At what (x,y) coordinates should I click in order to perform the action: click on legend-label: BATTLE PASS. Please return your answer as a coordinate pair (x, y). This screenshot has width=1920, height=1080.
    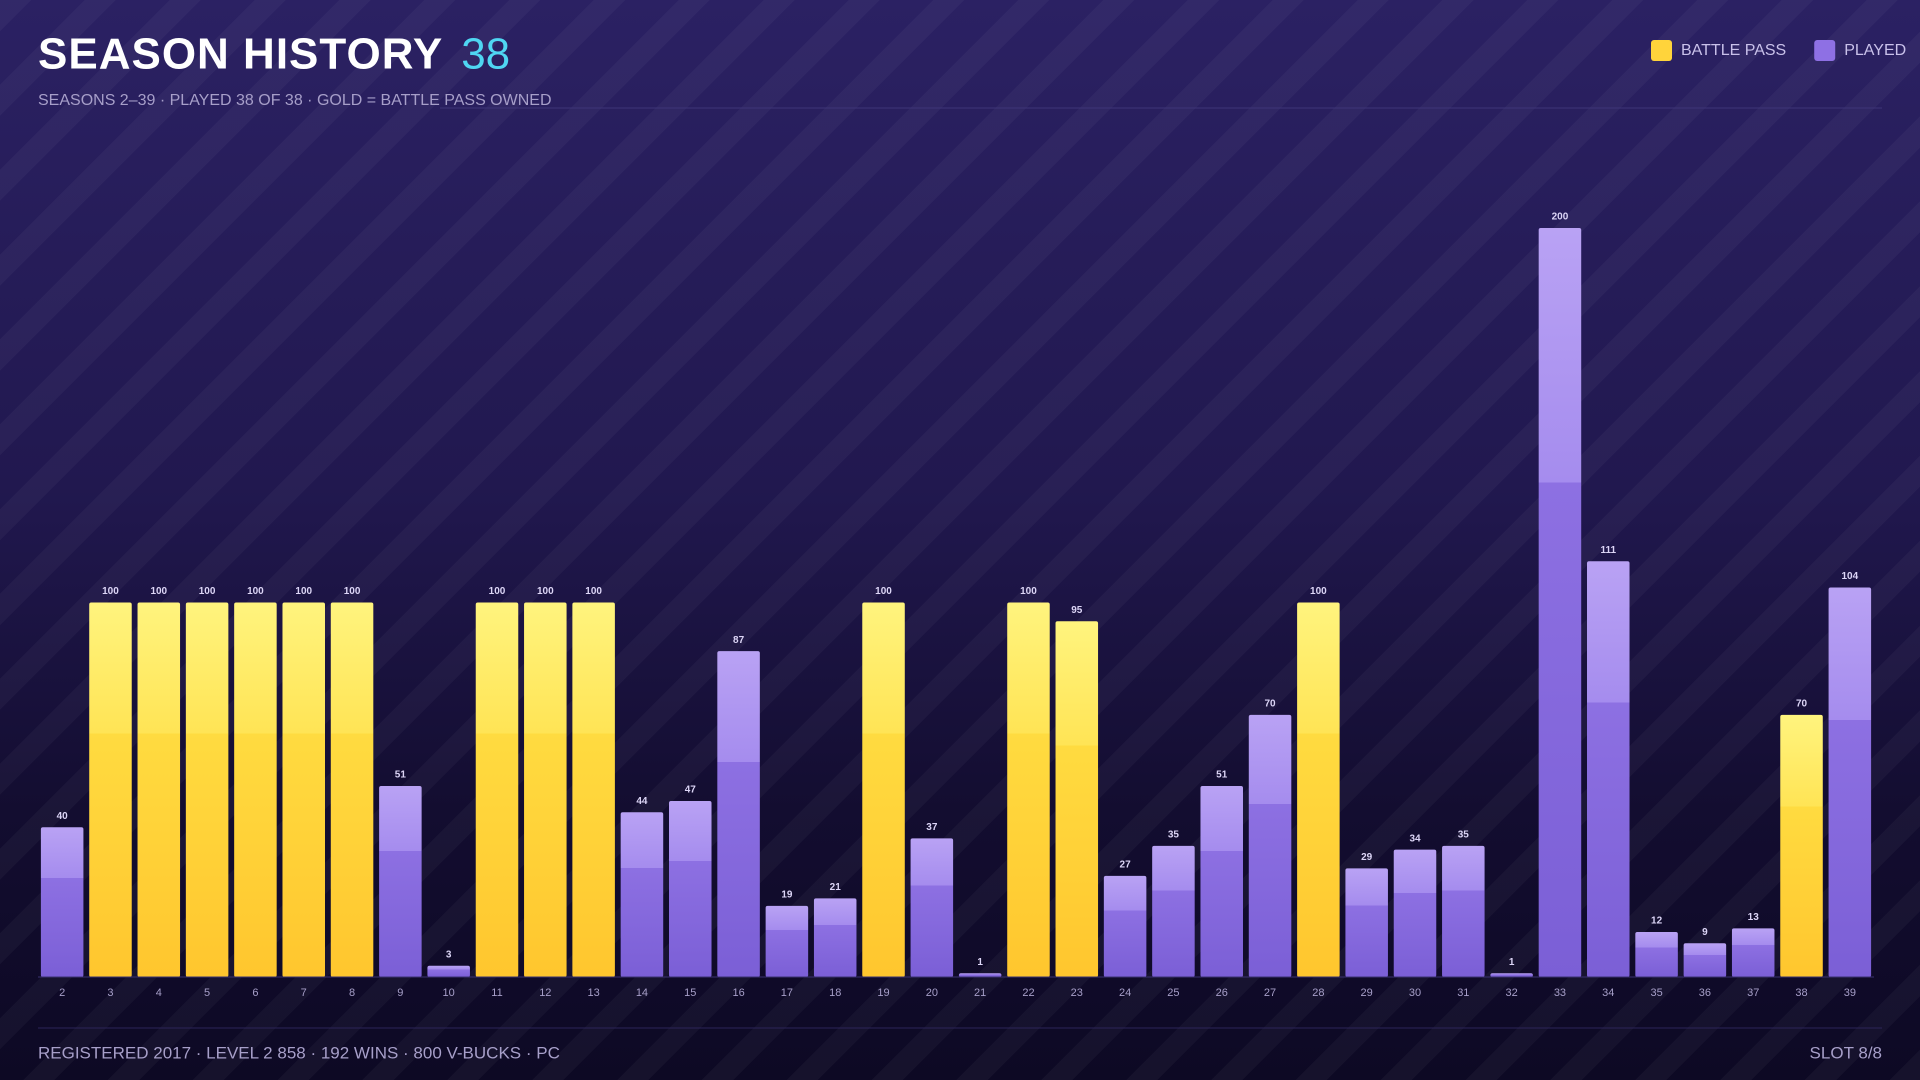
    Looking at the image, I should click on (1733, 50).